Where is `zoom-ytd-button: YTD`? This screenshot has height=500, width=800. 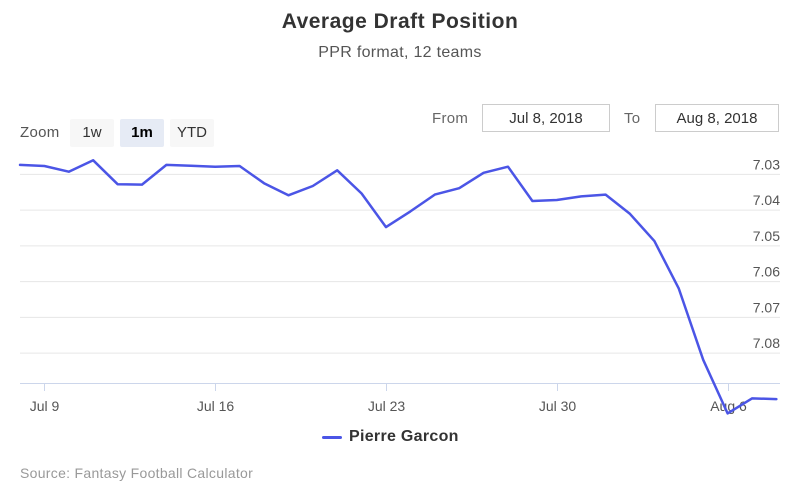 zoom-ytd-button: YTD is located at coordinates (192, 133).